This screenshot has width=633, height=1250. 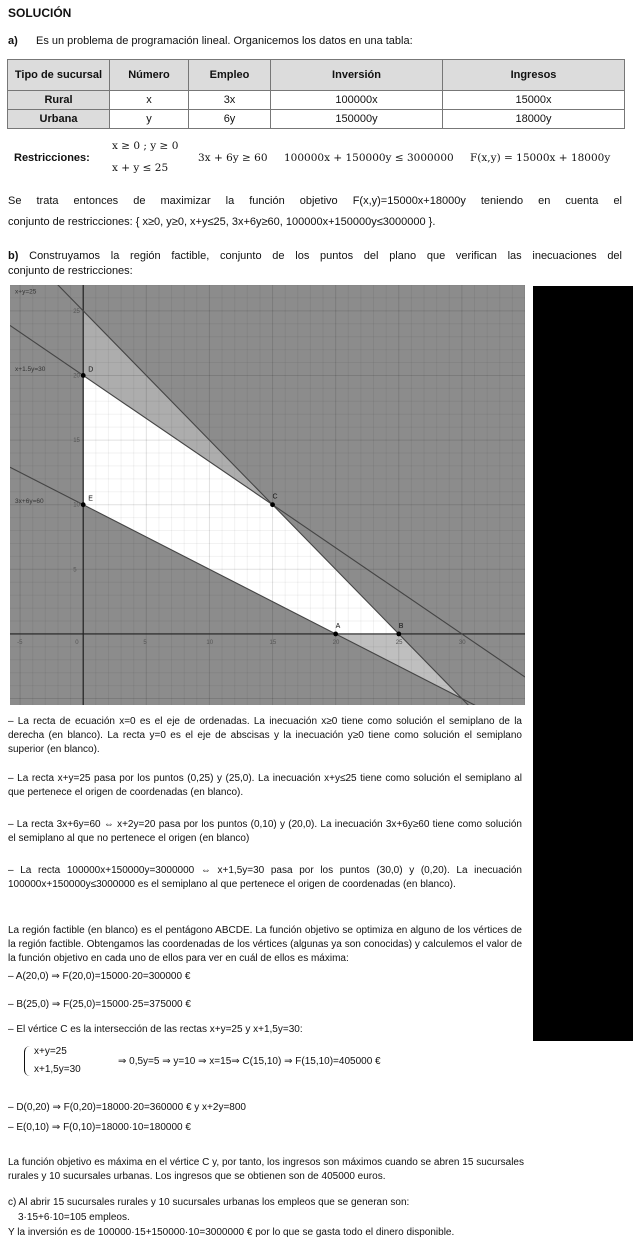 I want to click on y-tick-label: 10, so click(x=76, y=506).